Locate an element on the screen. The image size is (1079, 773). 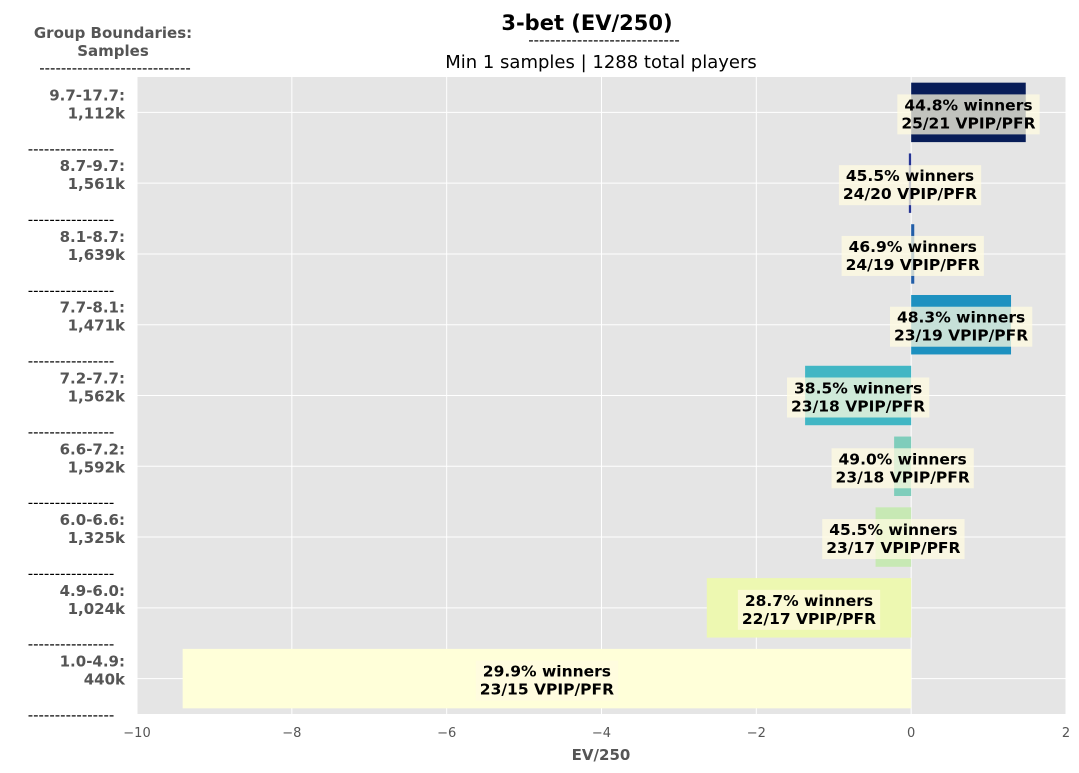
bar-label-vpip-pfr: 22/17 VPIP/PFR is located at coordinates (809, 619).